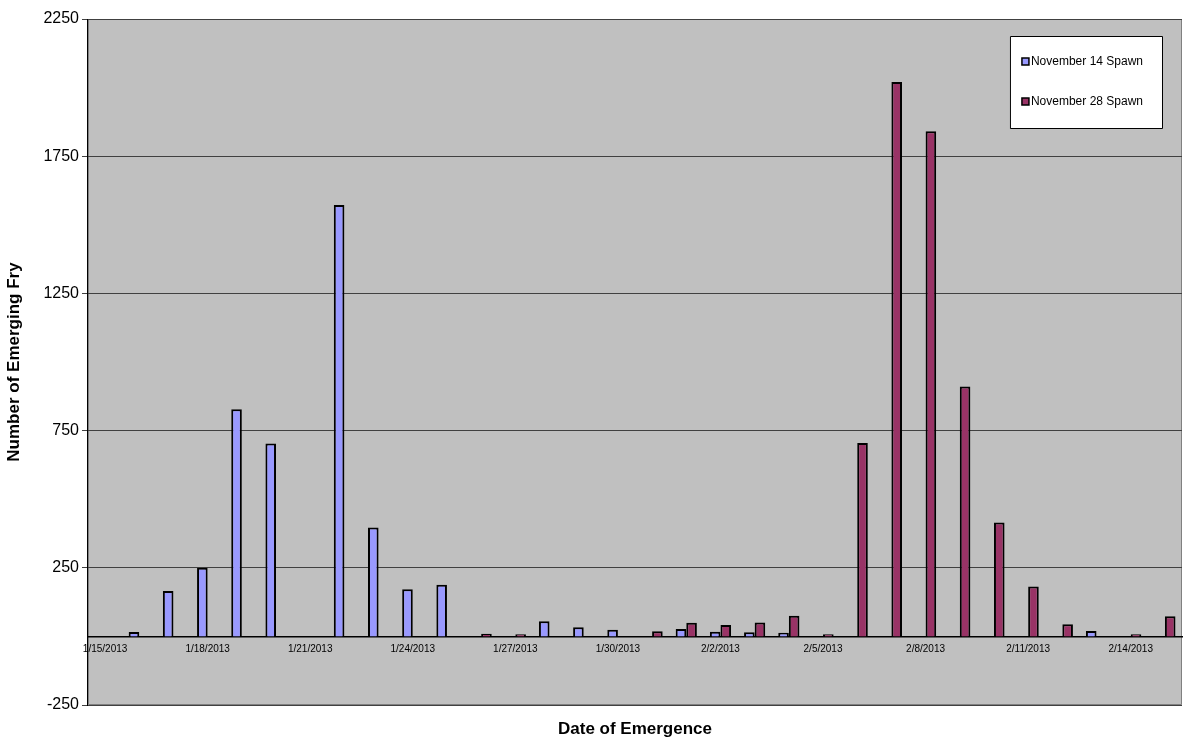  I want to click on x-tick-label: 2/11/2013, so click(1028, 649).